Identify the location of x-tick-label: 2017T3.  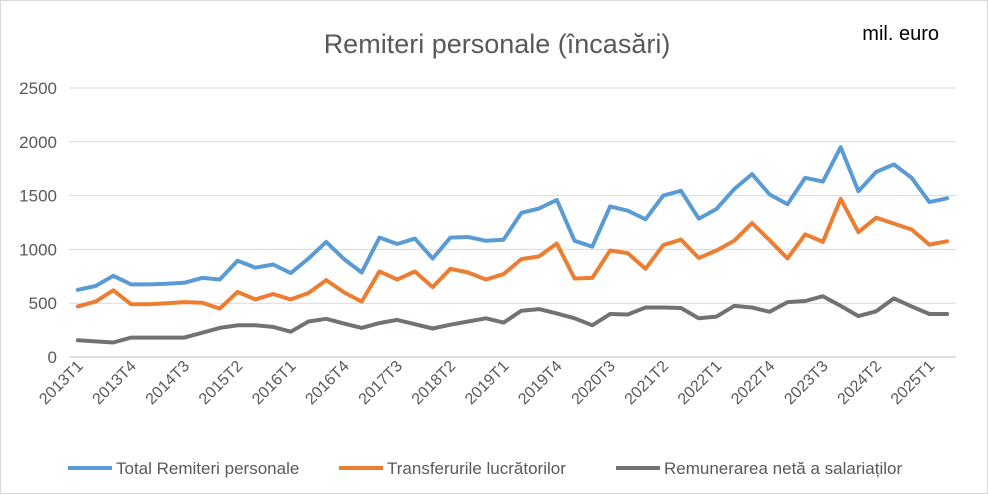
(381, 383).